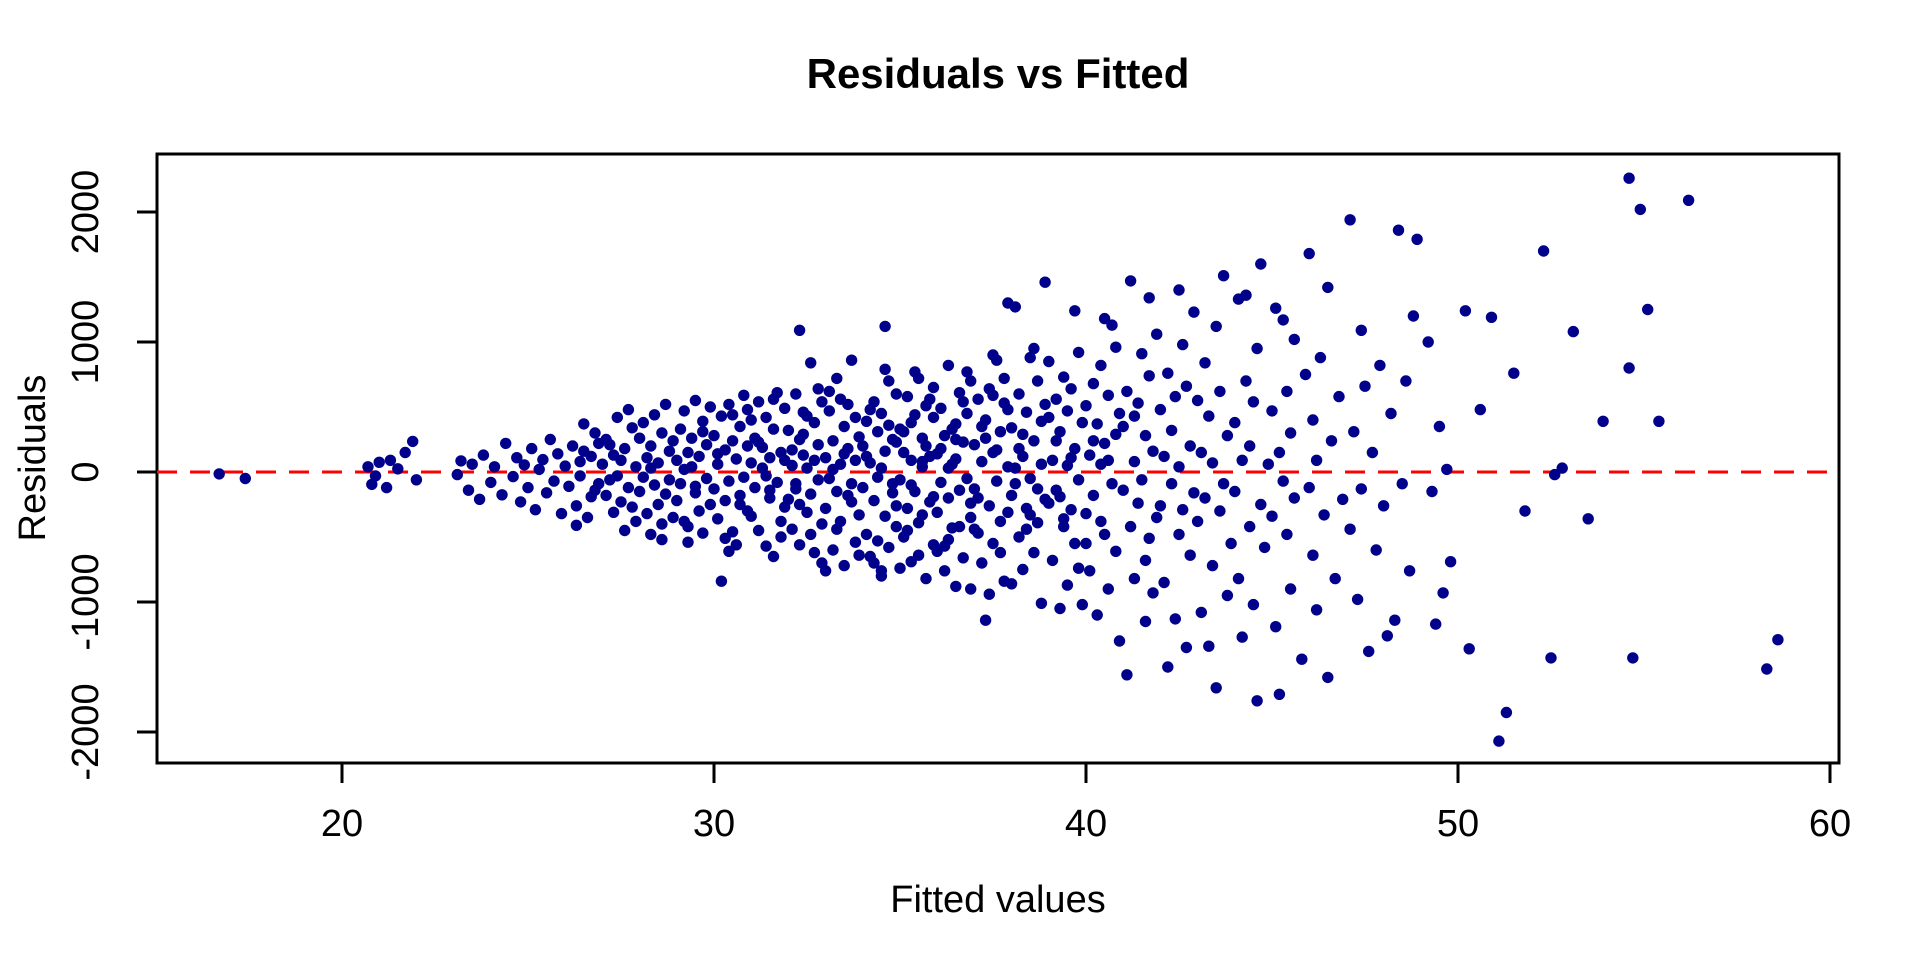  I want to click on y-axis-label: Residuals, so click(33, 458).